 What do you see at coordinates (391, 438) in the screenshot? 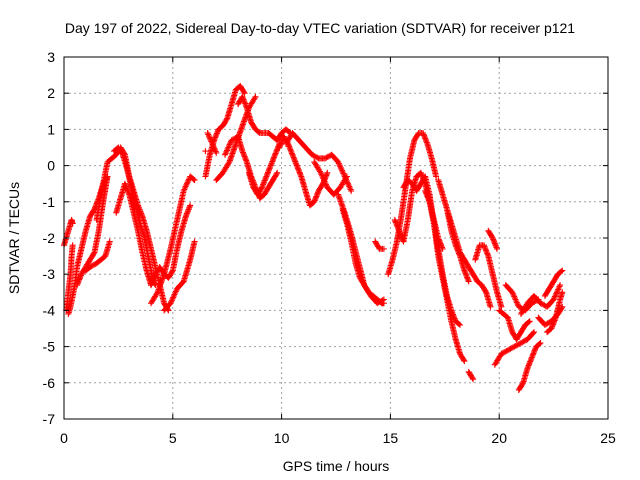
I see `x-tick-label: 15` at bounding box center [391, 438].